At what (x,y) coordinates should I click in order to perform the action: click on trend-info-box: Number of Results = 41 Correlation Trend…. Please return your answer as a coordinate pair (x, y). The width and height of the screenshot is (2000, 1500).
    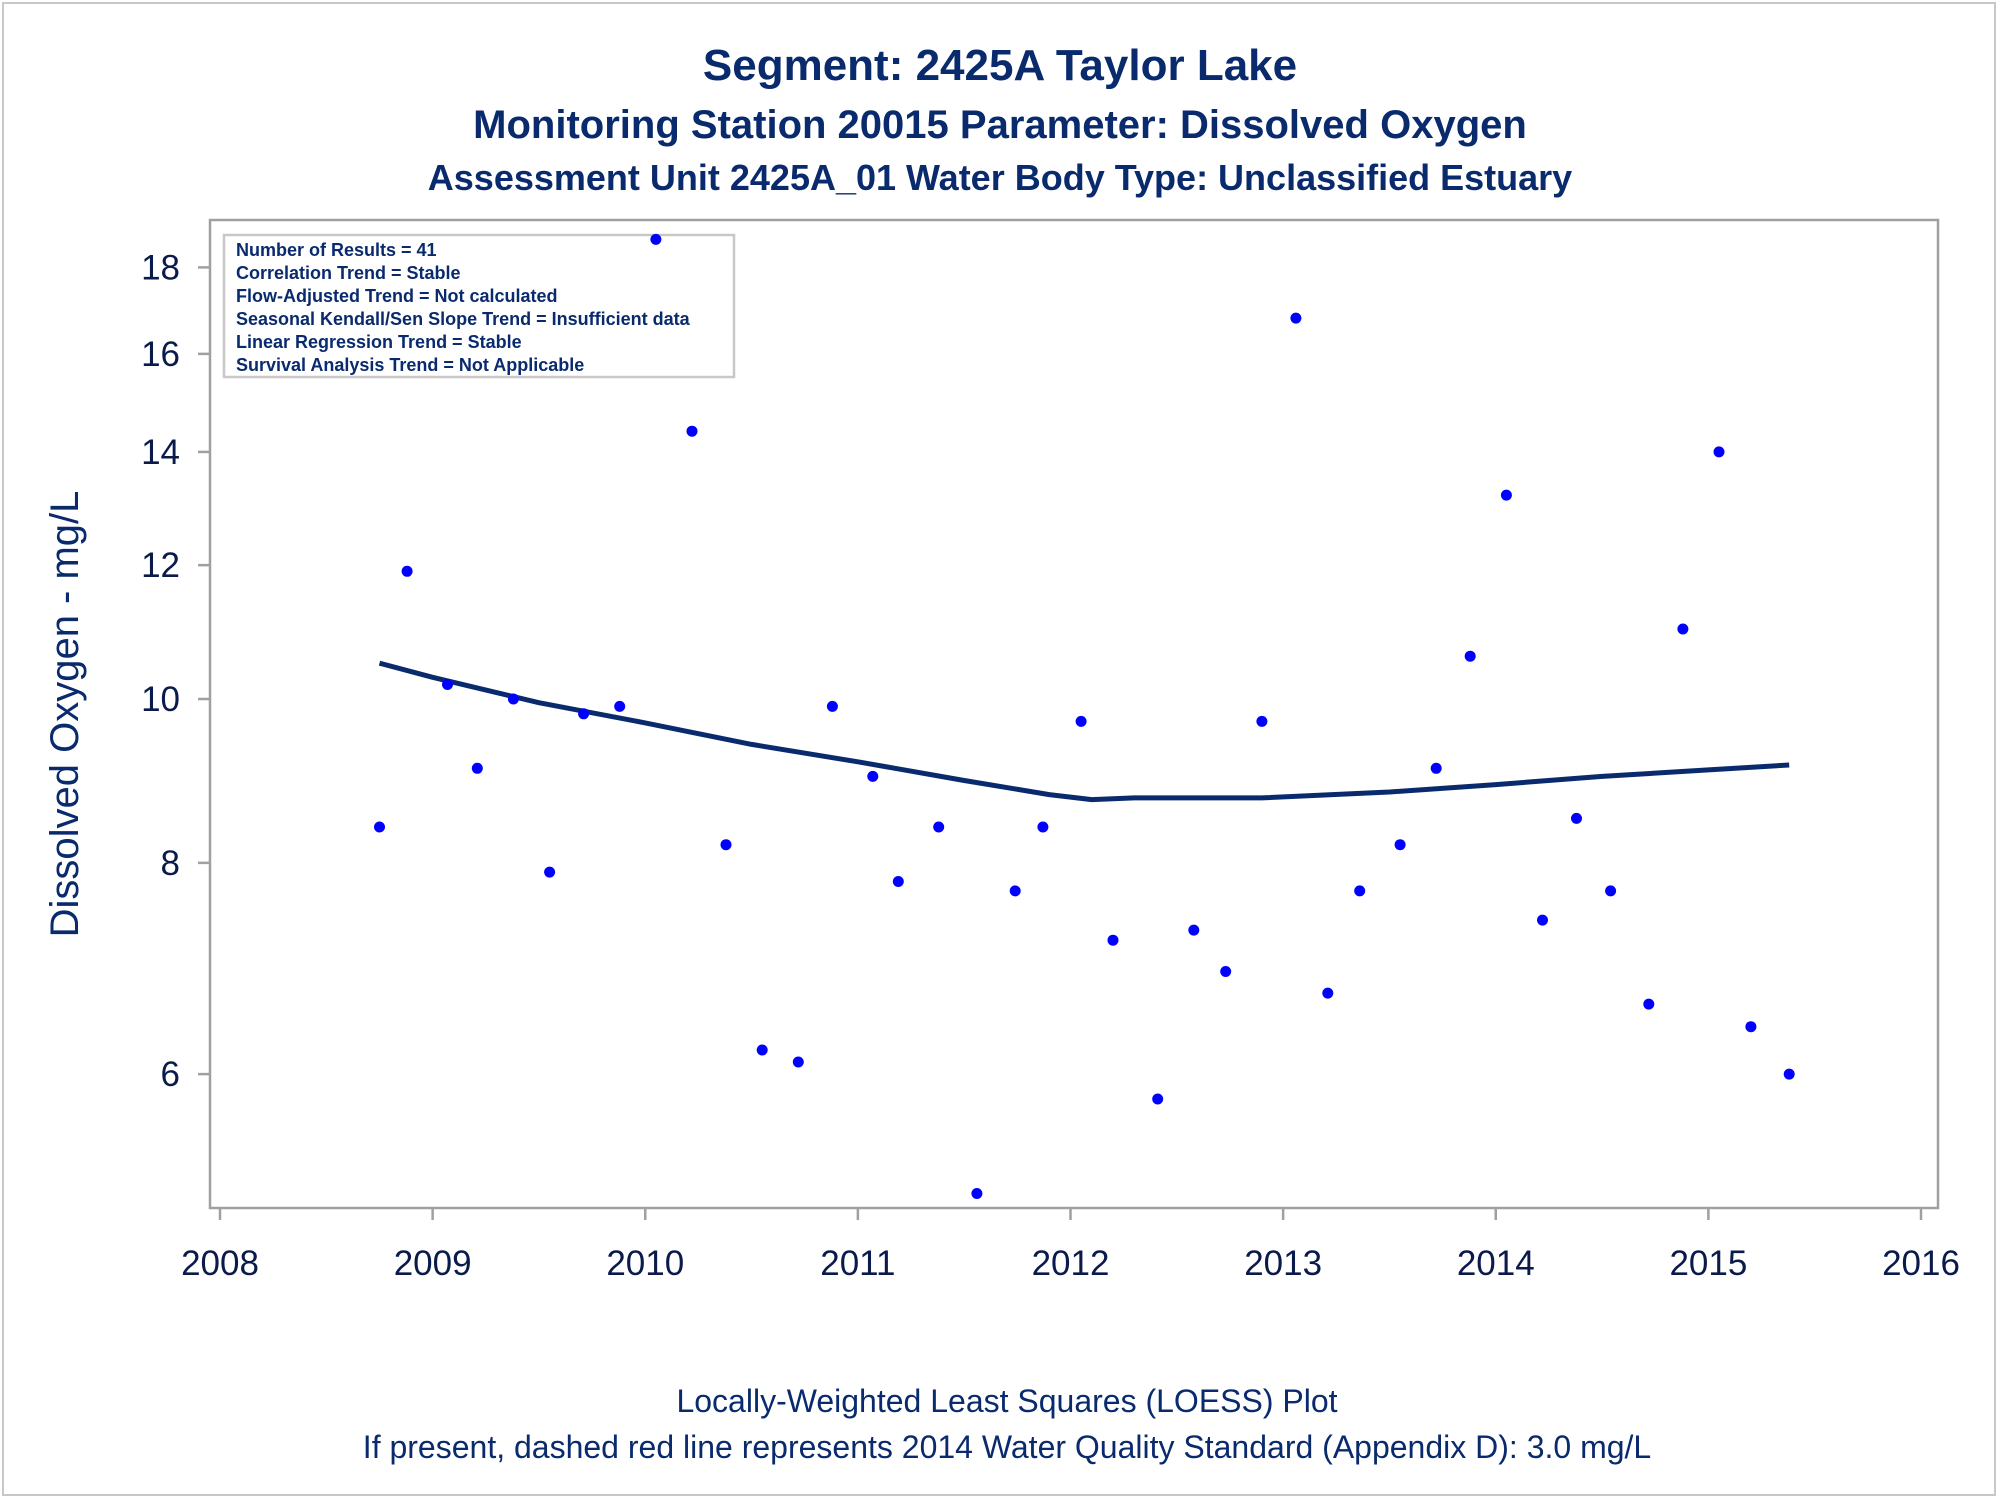
    Looking at the image, I should click on (479, 306).